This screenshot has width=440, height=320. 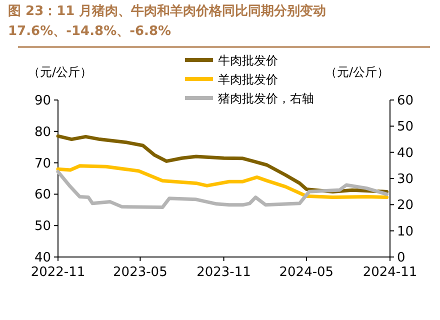 What do you see at coordinates (405, 179) in the screenshot?
I see `y2-tick-label: 30` at bounding box center [405, 179].